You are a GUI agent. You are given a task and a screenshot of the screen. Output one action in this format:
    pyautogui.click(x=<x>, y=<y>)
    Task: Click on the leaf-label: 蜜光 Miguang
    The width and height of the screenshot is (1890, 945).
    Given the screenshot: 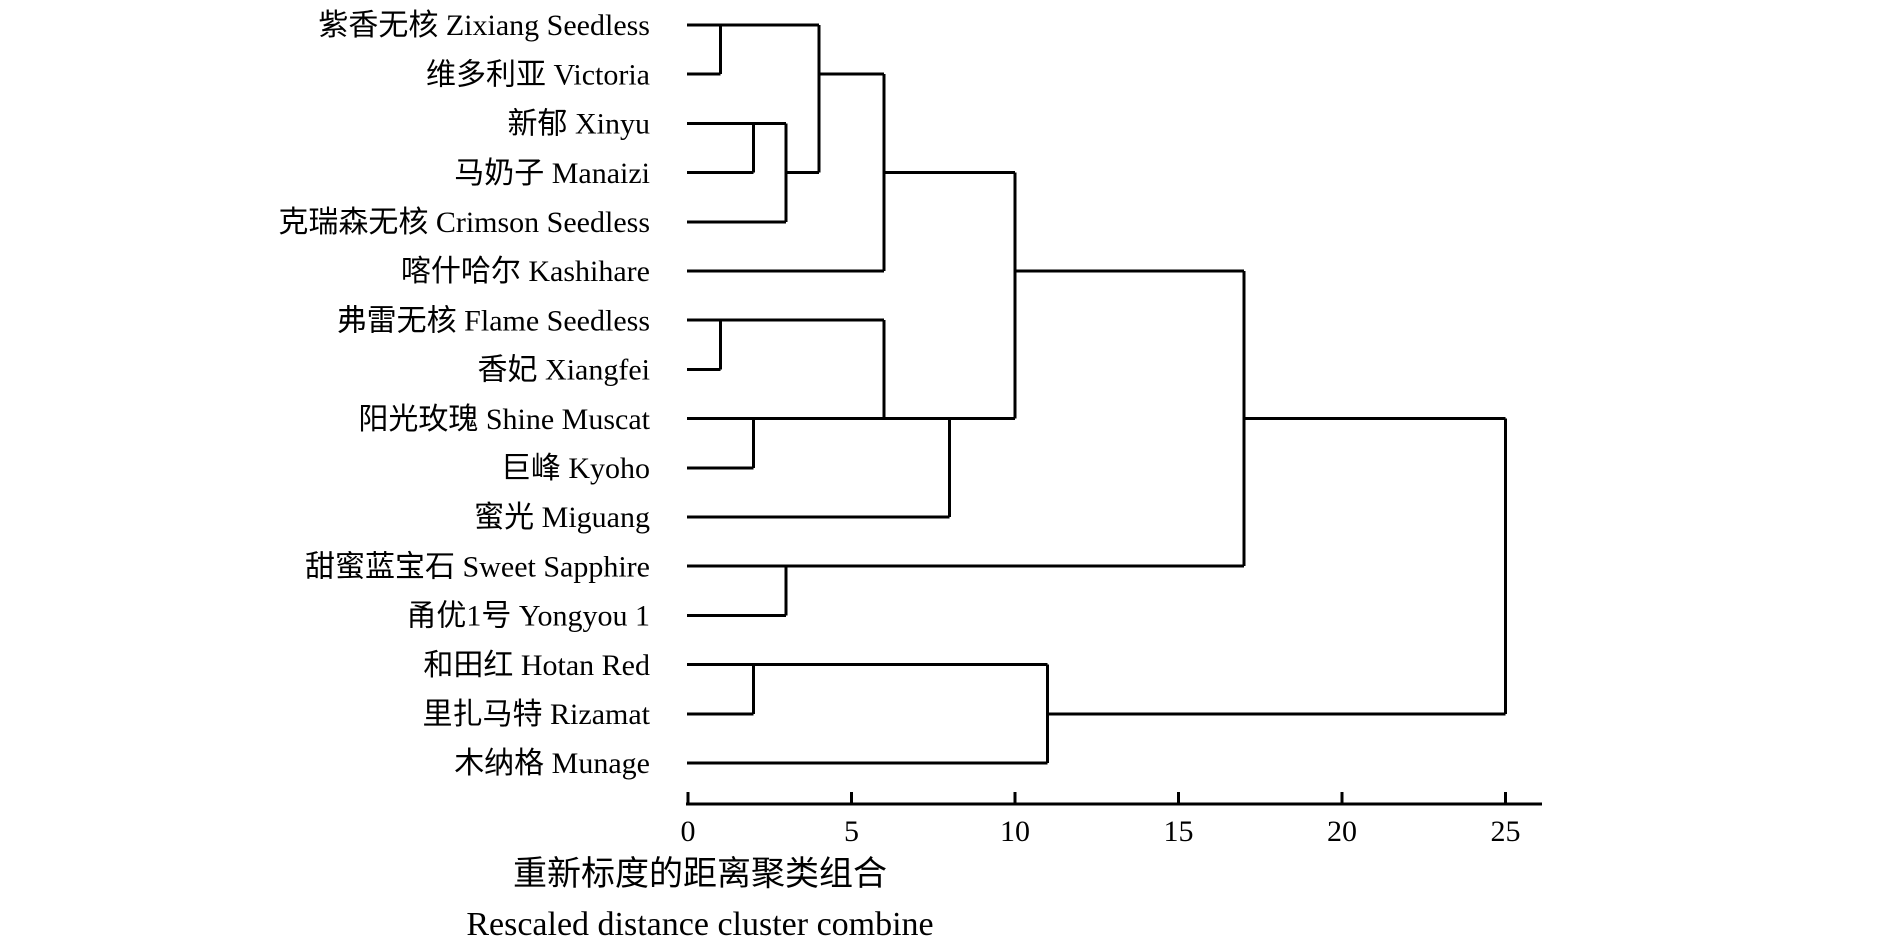 What is the action you would take?
    pyautogui.click(x=562, y=517)
    